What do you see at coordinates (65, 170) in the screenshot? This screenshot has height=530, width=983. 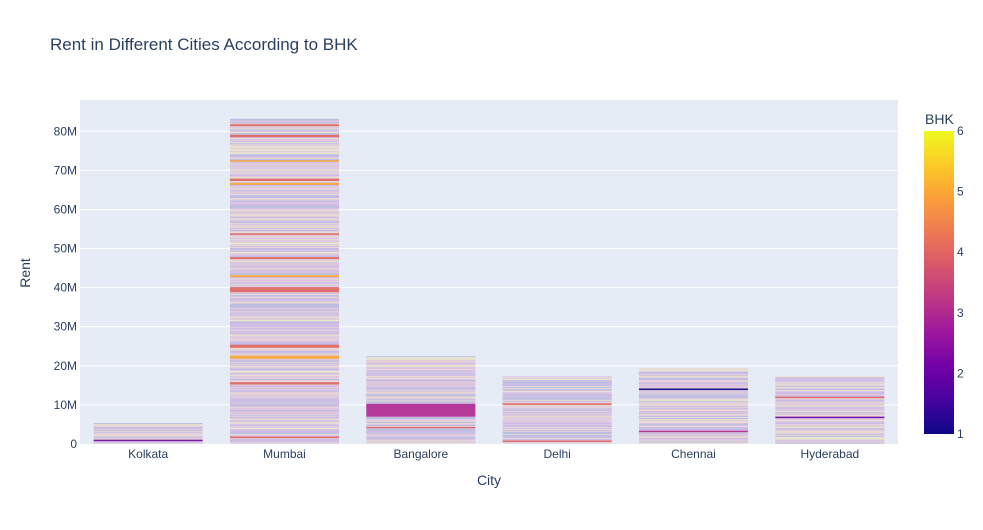 I see `y-tick-label: 70M` at bounding box center [65, 170].